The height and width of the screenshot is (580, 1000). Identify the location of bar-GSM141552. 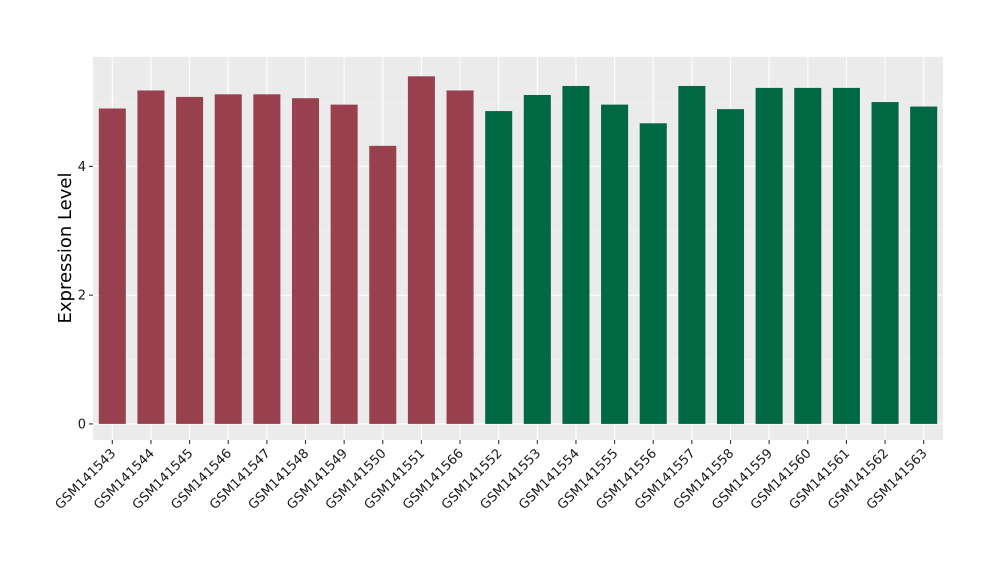
(499, 267).